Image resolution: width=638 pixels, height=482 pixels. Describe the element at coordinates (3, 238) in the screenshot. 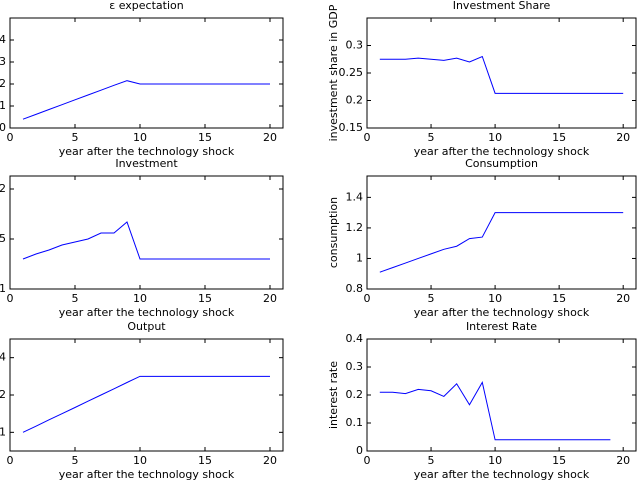

I see `y-tick-label: 1.5` at that location.